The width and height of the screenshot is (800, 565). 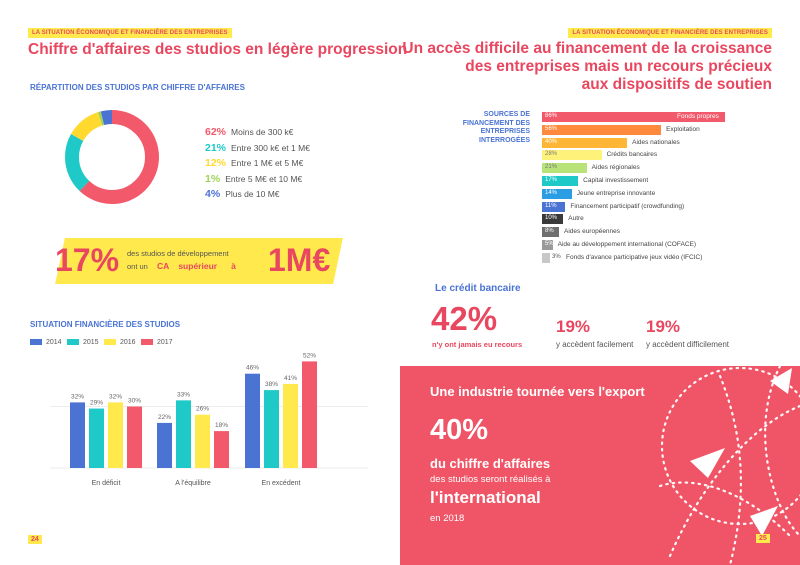 I want to click on page-number-right: 25, so click(x=763, y=538).